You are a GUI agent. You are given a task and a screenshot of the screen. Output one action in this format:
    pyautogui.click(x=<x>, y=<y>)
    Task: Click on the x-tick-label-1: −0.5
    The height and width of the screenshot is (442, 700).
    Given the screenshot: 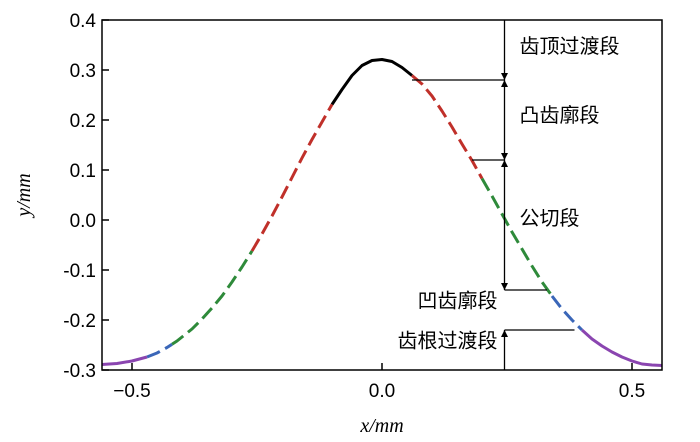 What is the action you would take?
    pyautogui.click(x=132, y=391)
    